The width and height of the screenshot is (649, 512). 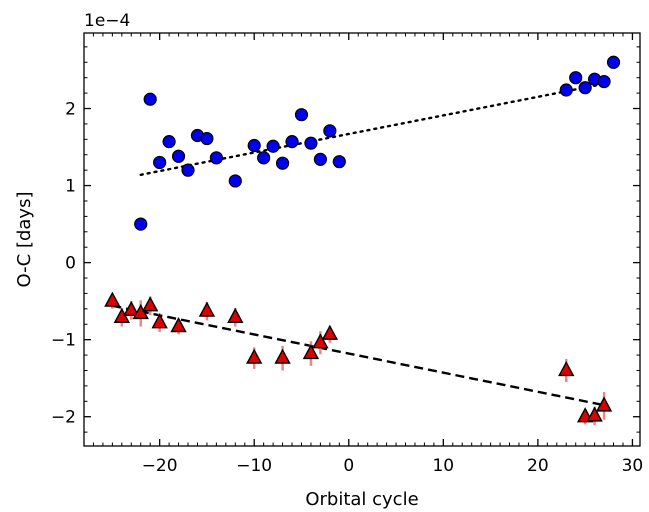 I want to click on y-tick-label: −1, so click(x=63, y=341).